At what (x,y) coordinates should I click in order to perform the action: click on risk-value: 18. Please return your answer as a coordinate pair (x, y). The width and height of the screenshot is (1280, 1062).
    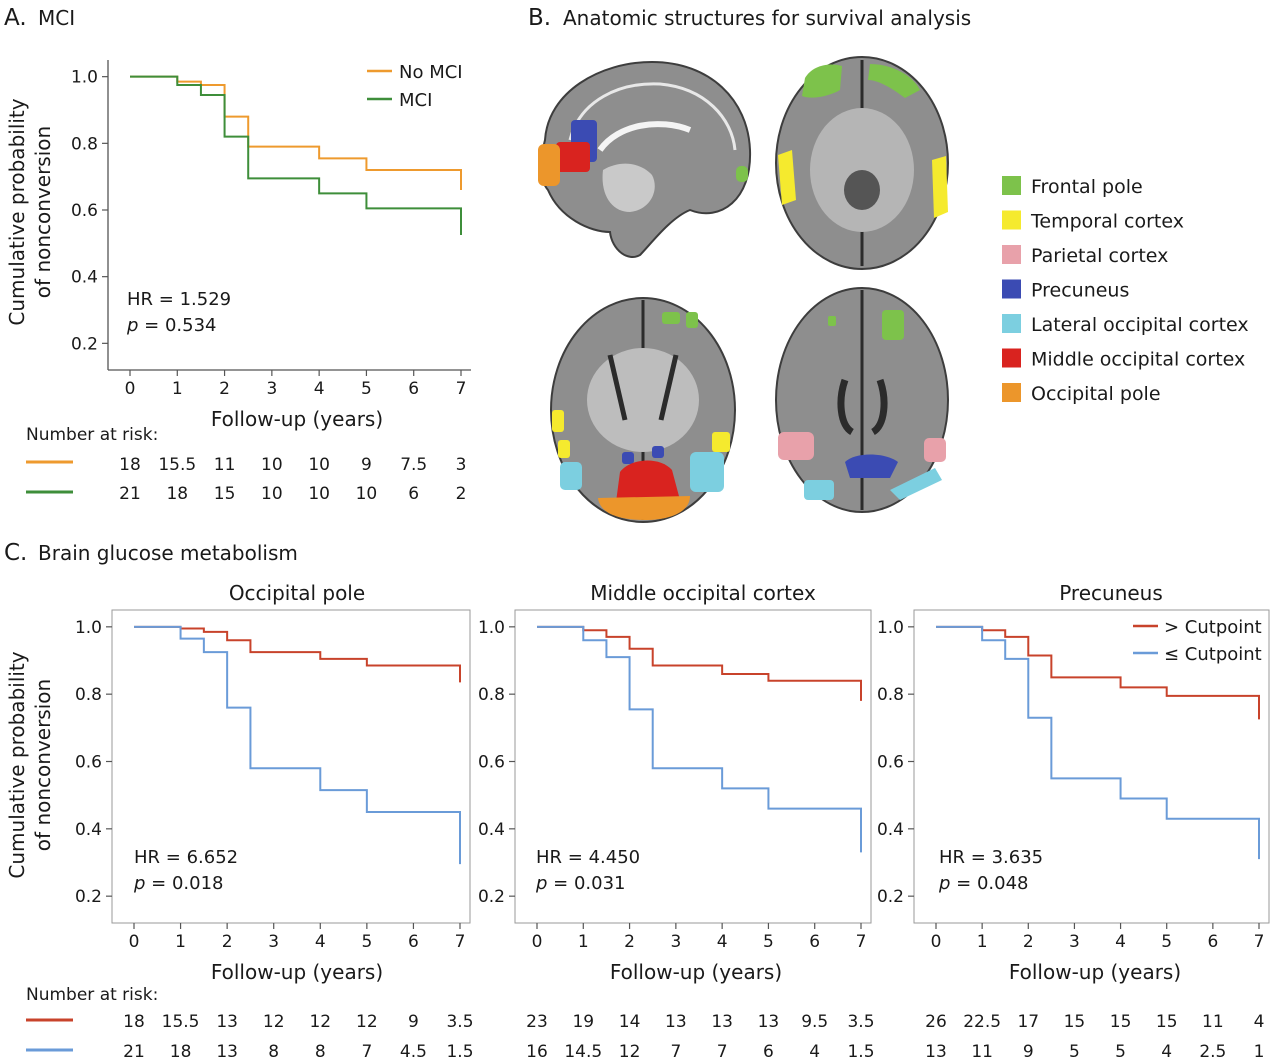
    Looking at the image, I should click on (134, 1022).